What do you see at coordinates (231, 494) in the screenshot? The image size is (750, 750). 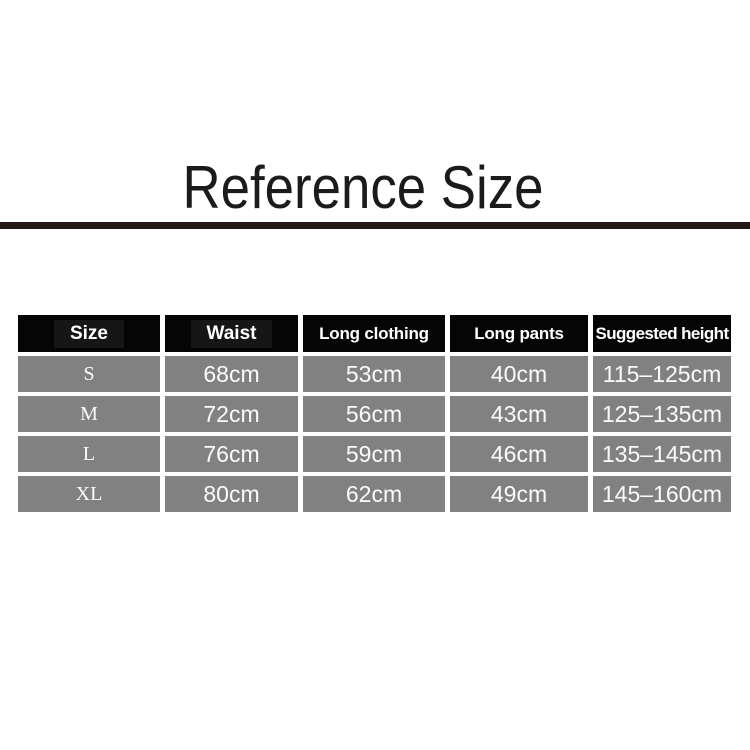 I see `table-row-xl-waist: 80cm` at bounding box center [231, 494].